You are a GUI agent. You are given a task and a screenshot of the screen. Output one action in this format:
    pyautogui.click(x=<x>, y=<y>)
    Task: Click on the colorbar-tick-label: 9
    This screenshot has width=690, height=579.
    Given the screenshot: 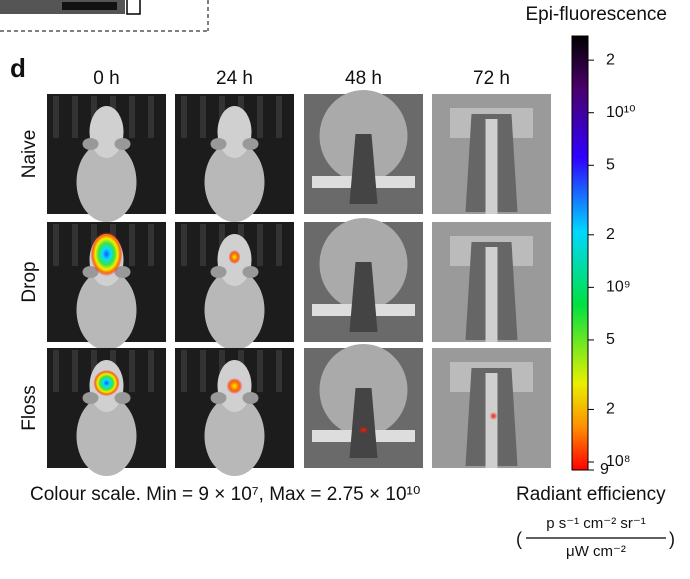 What is the action you would take?
    pyautogui.click(x=604, y=469)
    